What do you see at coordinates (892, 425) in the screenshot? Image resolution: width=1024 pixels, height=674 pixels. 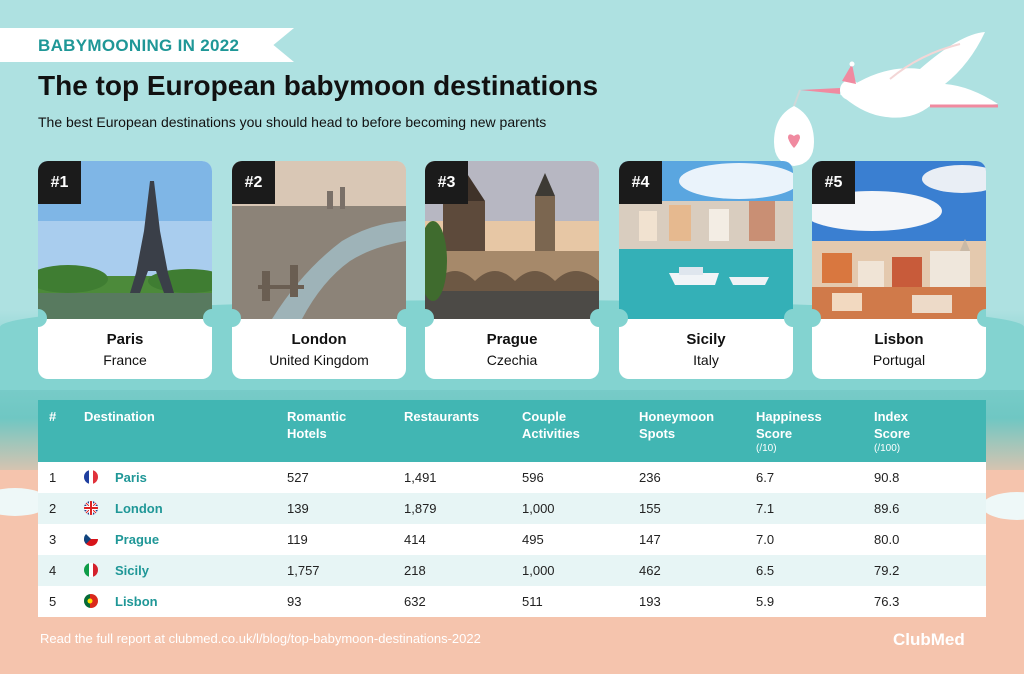 I see `col-index-label: Index Score` at bounding box center [892, 425].